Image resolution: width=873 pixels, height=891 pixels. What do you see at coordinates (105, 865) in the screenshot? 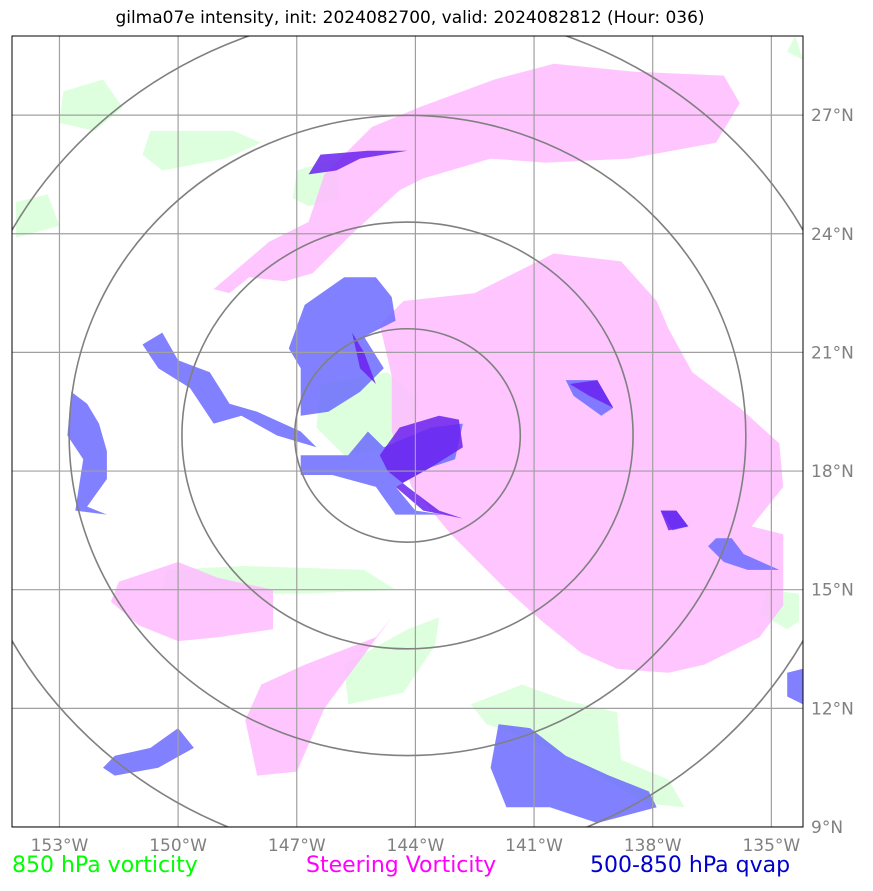
I see `legend-850-vorticity: 850 hPa vorticity` at bounding box center [105, 865].